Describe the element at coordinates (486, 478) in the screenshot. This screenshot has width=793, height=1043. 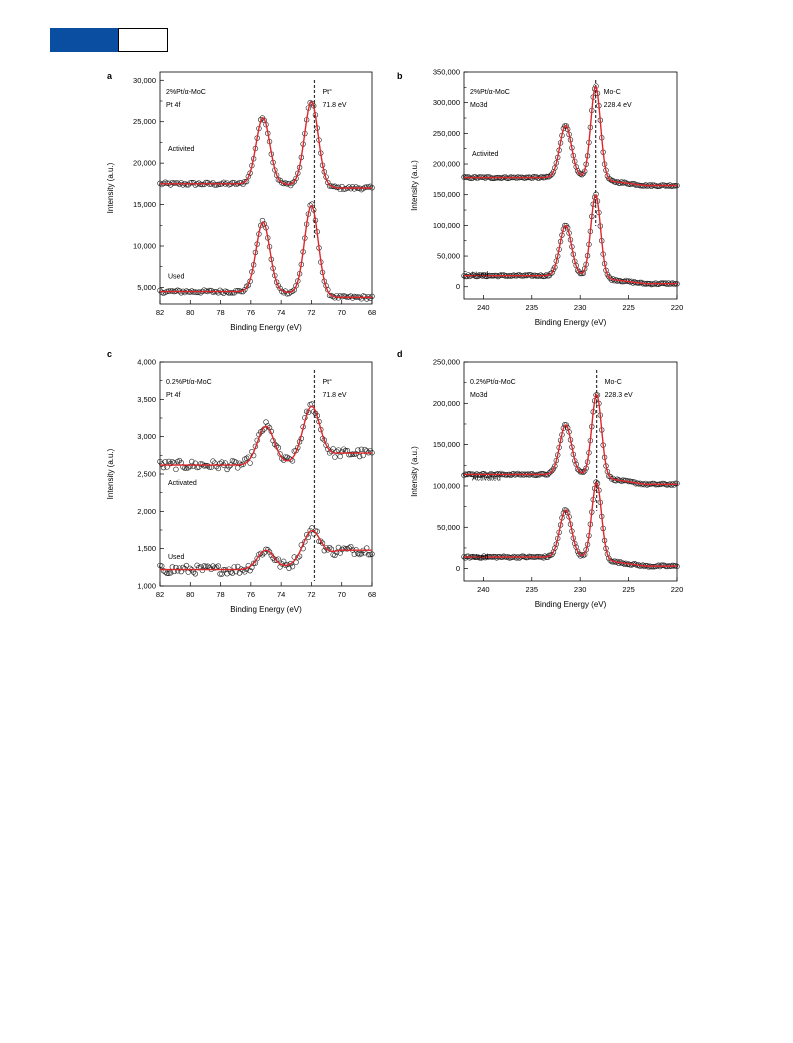
I see `series-label: Activated` at that location.